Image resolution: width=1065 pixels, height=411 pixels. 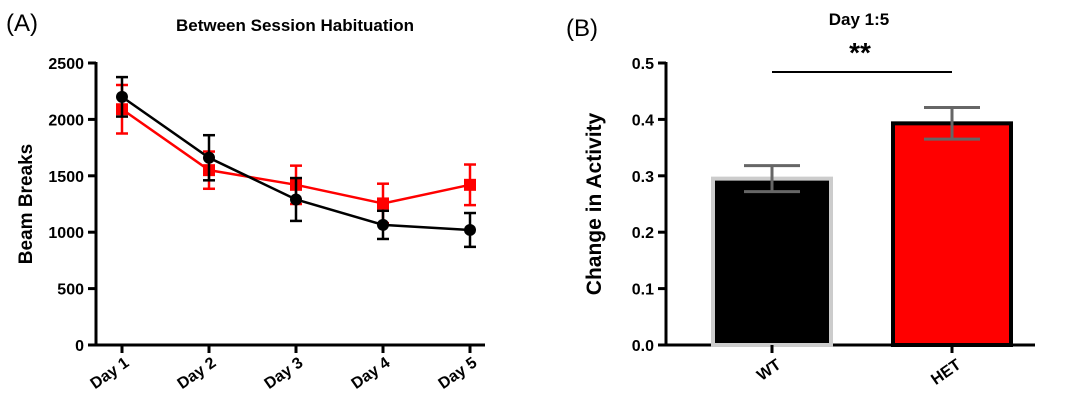 What do you see at coordinates (643, 64) in the screenshot?
I see `panel-b-y-tick-label: 0.5` at bounding box center [643, 64].